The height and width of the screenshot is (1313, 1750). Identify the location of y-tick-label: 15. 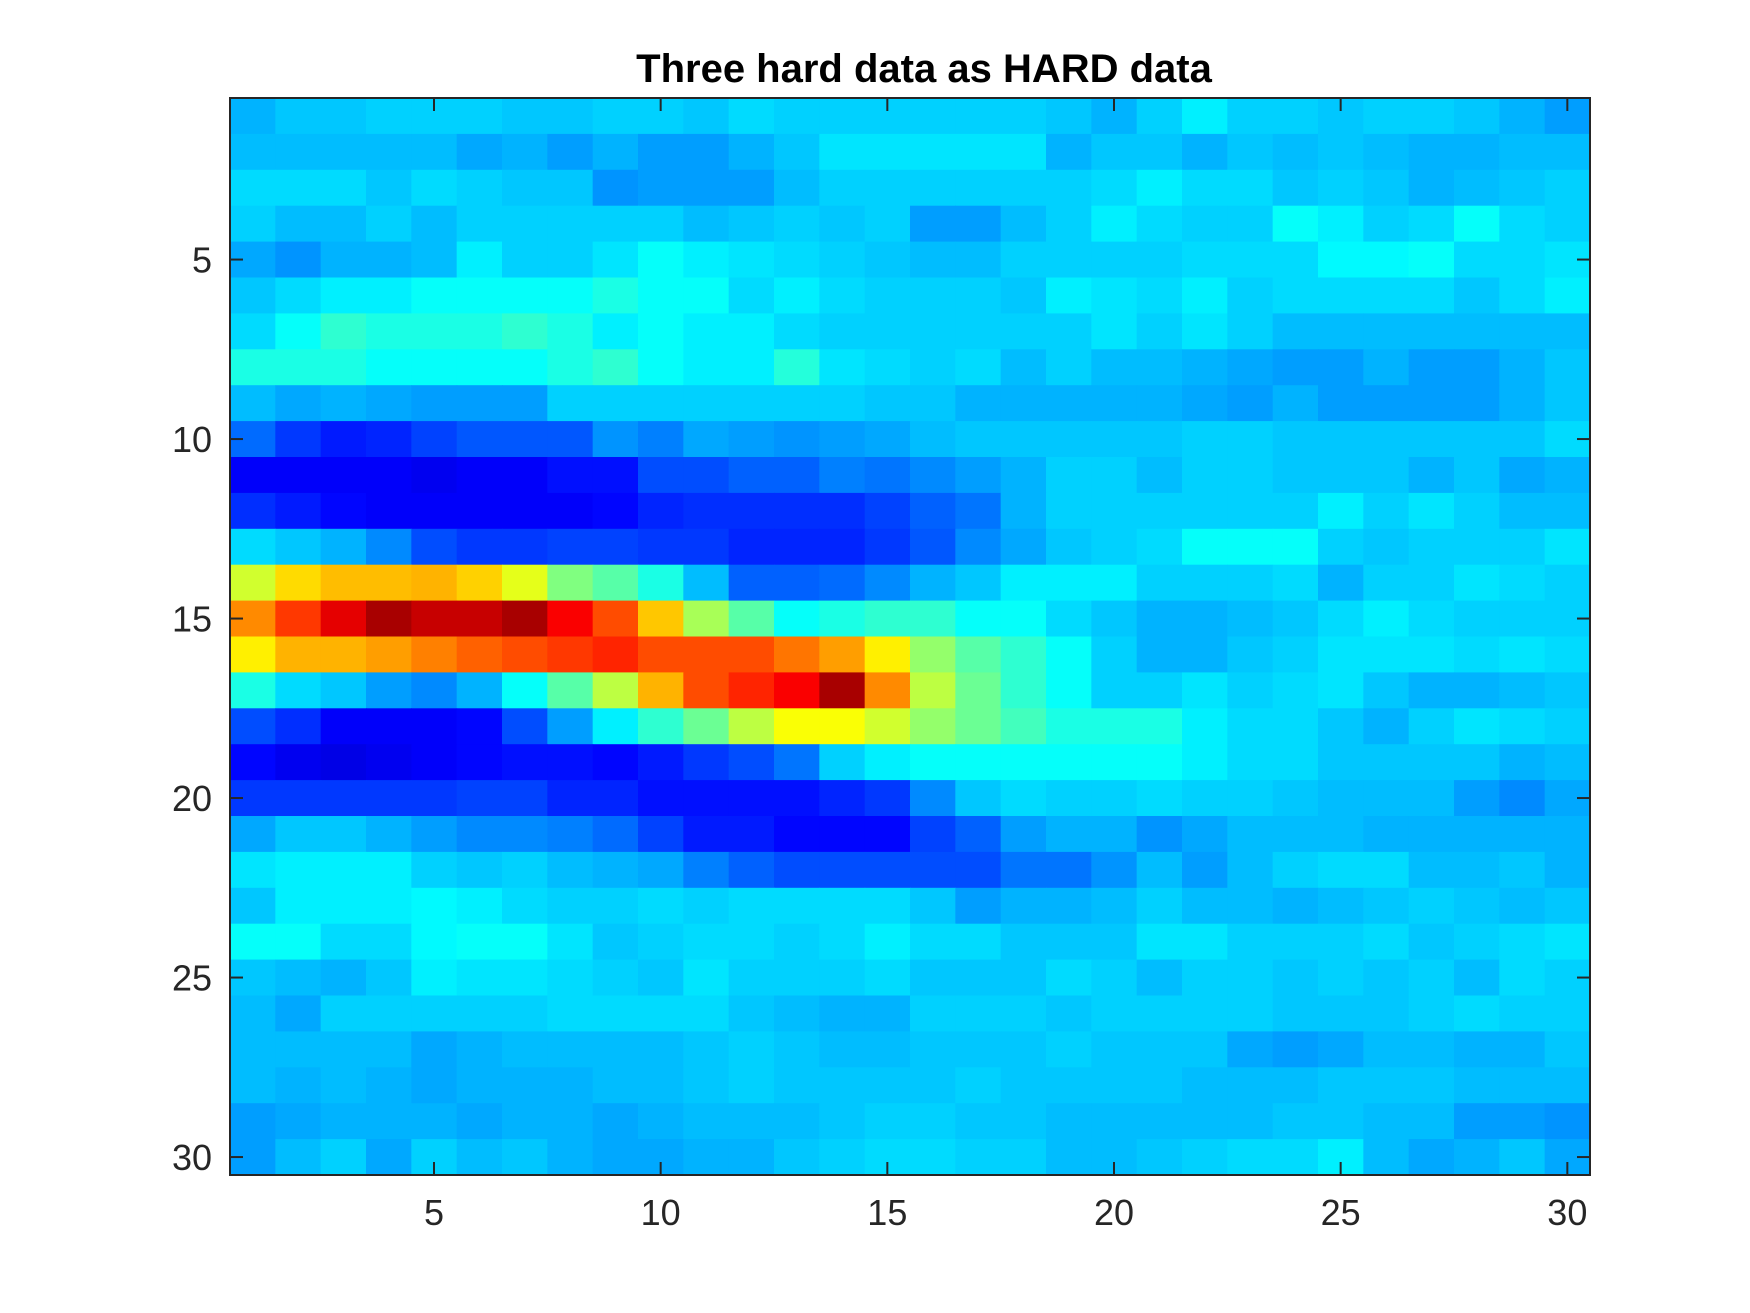
(192, 619).